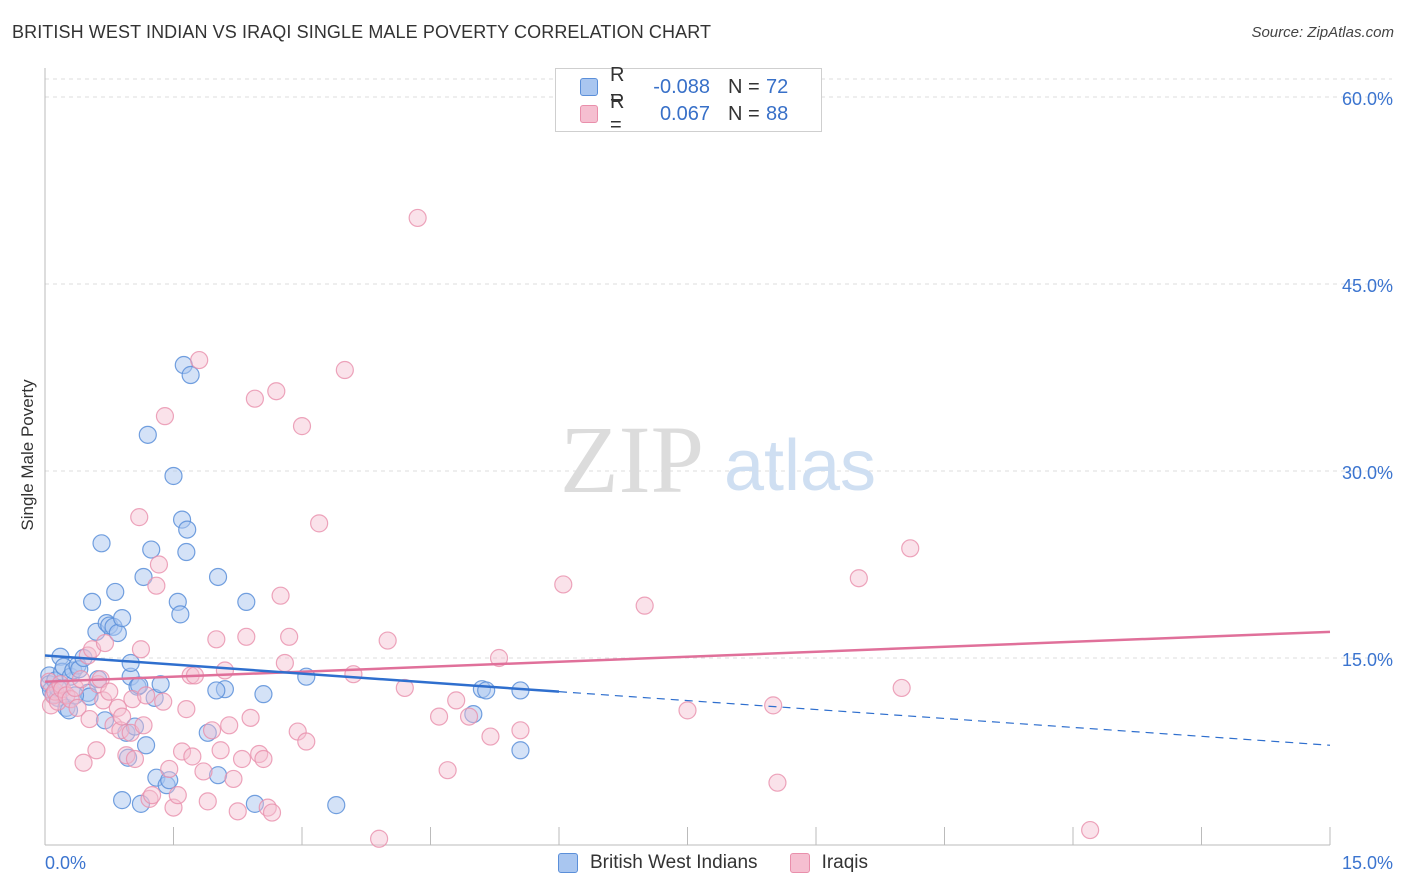 The image size is (1406, 892). Describe the element at coordinates (1367, 99) in the screenshot. I see `y-tick-label: 60.0%` at that location.